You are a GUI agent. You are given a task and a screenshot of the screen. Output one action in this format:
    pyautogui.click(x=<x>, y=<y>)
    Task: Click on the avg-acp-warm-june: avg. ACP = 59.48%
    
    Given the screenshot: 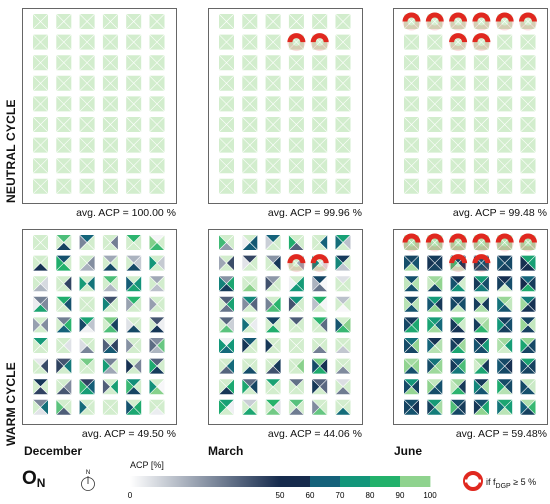 What is the action you would take?
    pyautogui.click(x=501, y=434)
    